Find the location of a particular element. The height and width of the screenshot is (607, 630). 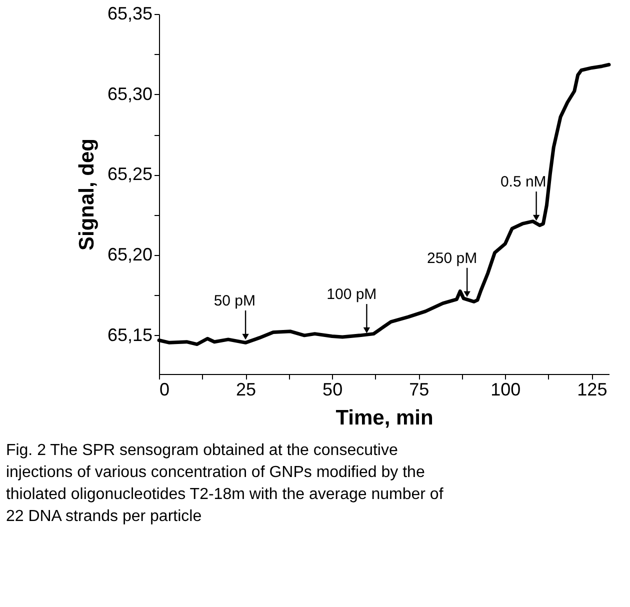

x-tick-label: 125 is located at coordinates (592, 390).